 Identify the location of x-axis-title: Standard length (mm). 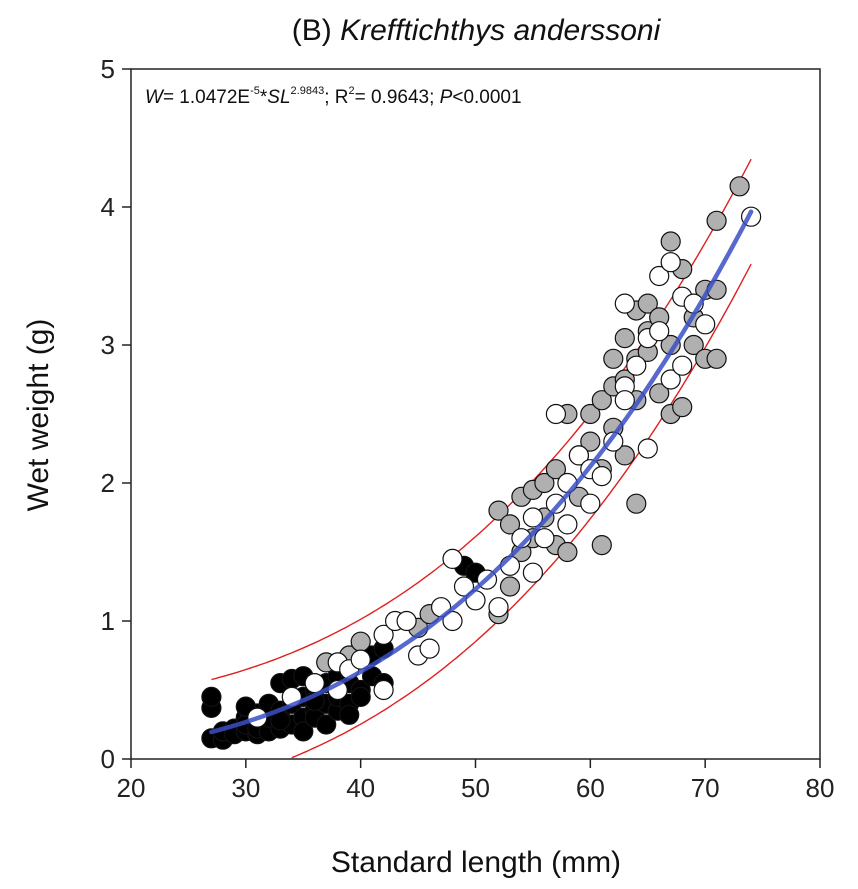
(476, 862).